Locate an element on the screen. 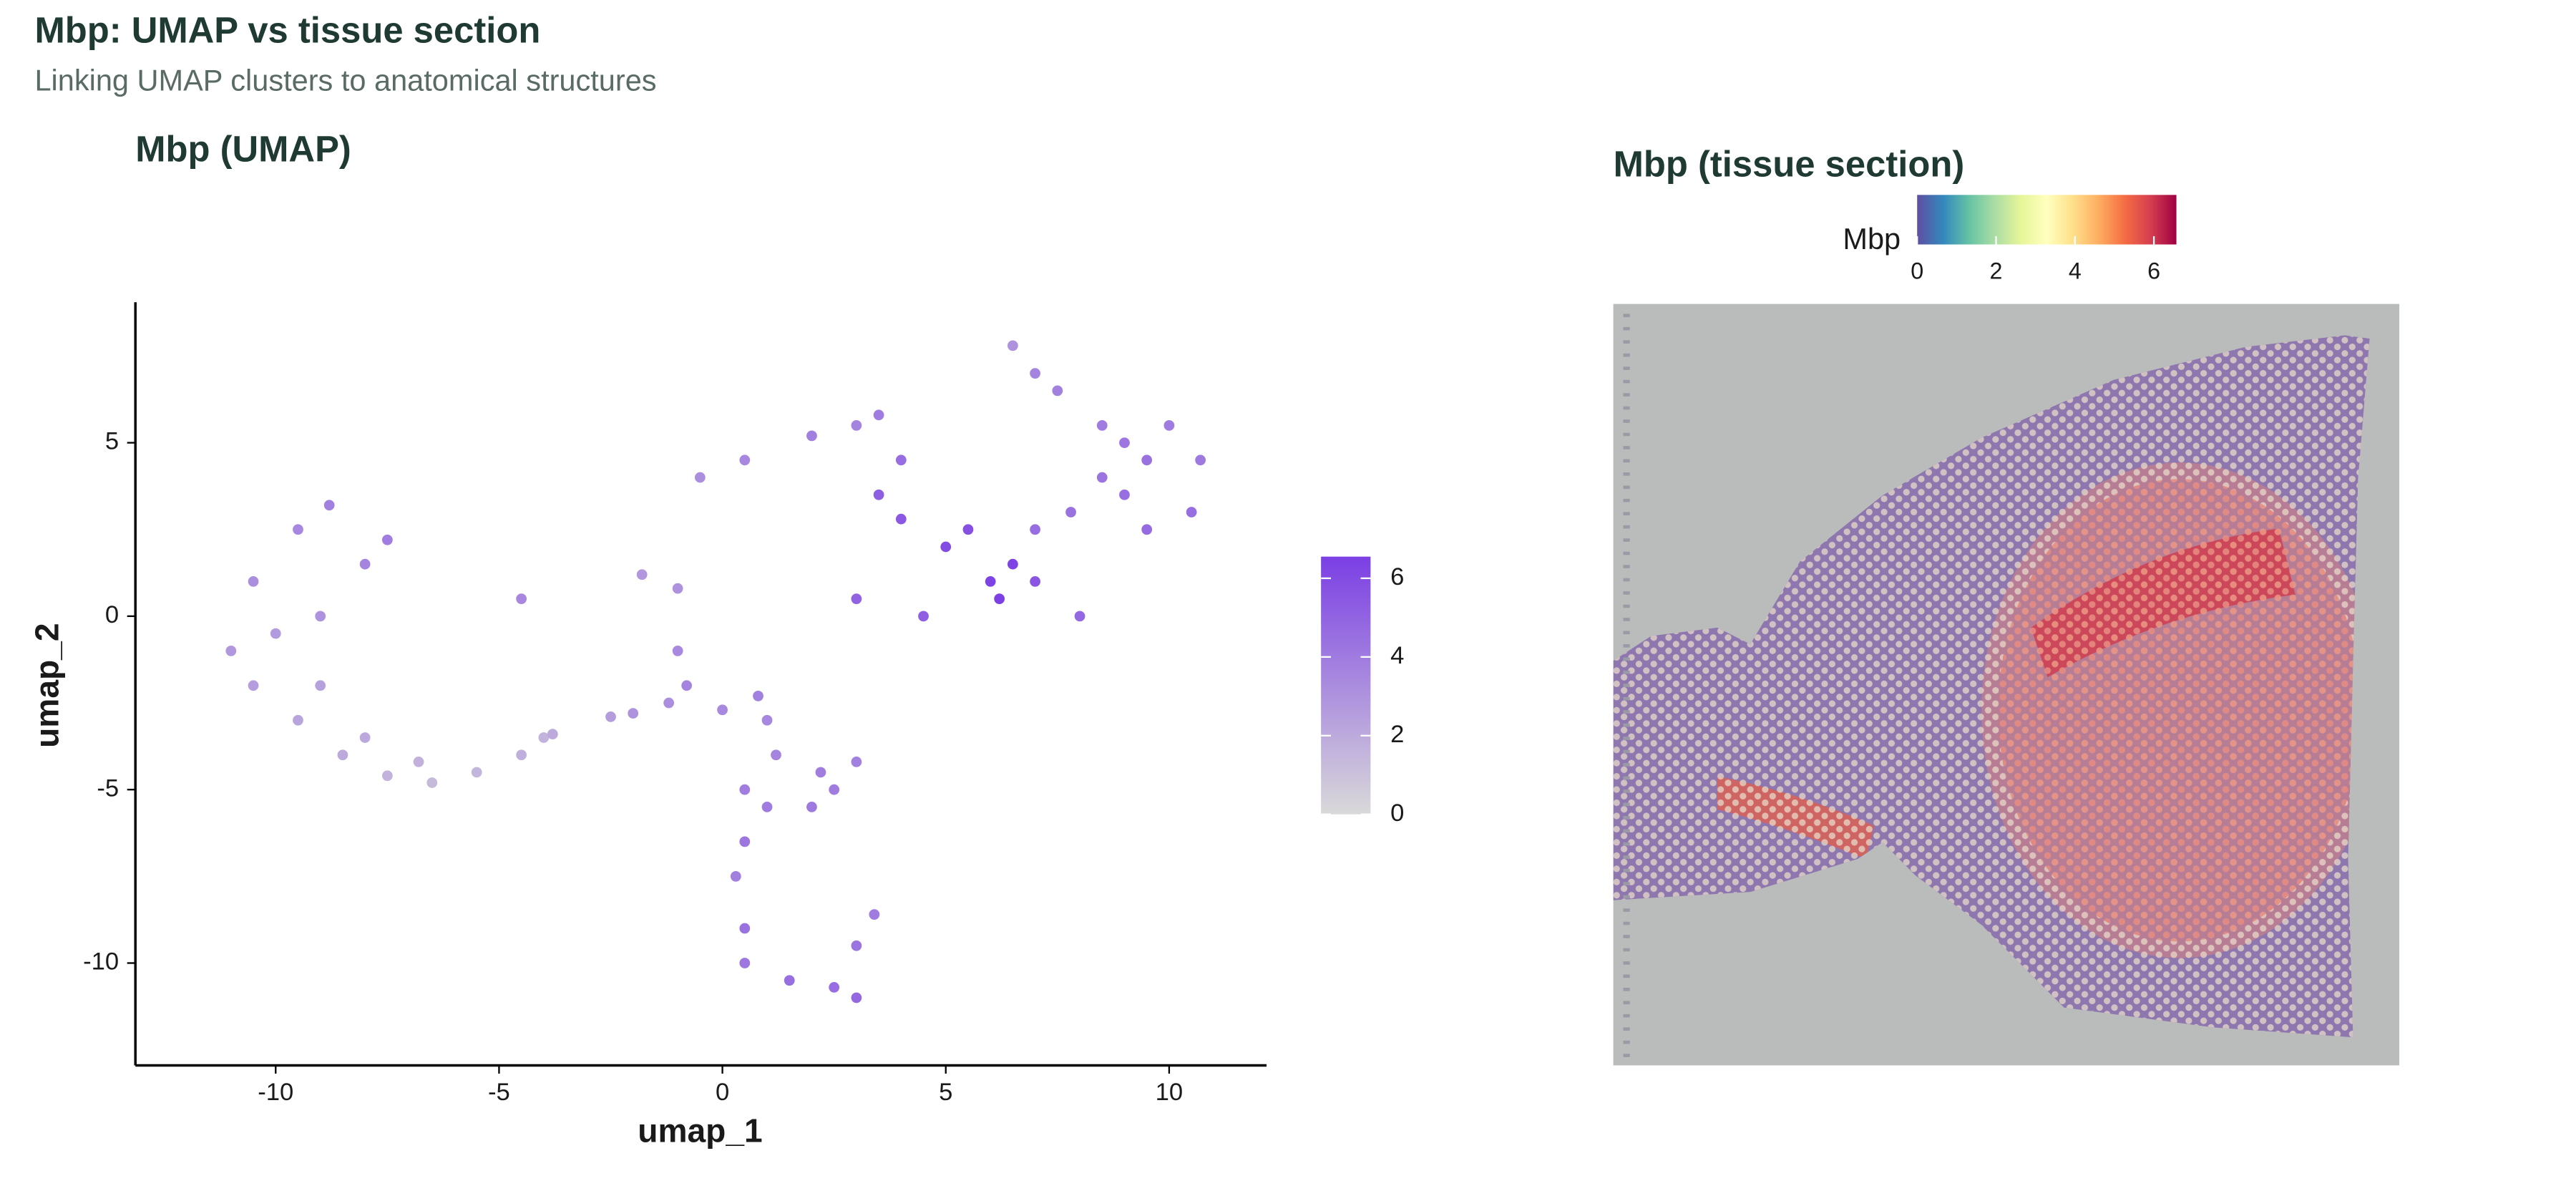  y-tick-label: 5 is located at coordinates (112, 441).